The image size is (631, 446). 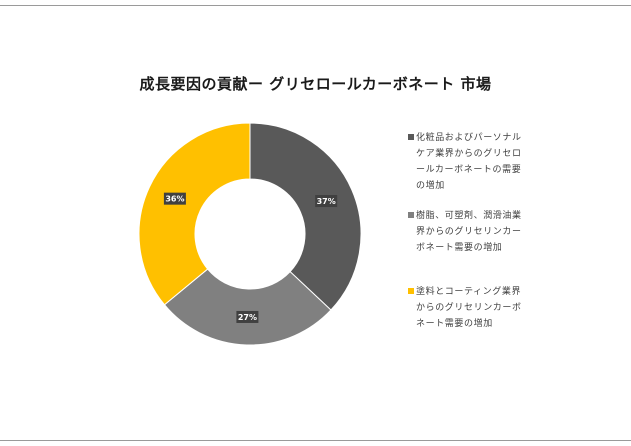 I want to click on legend-label-cosmetics: 化粧品およびパーソナルケア業界からのグリセロールカーボネートの需要の増加, so click(x=469, y=162).